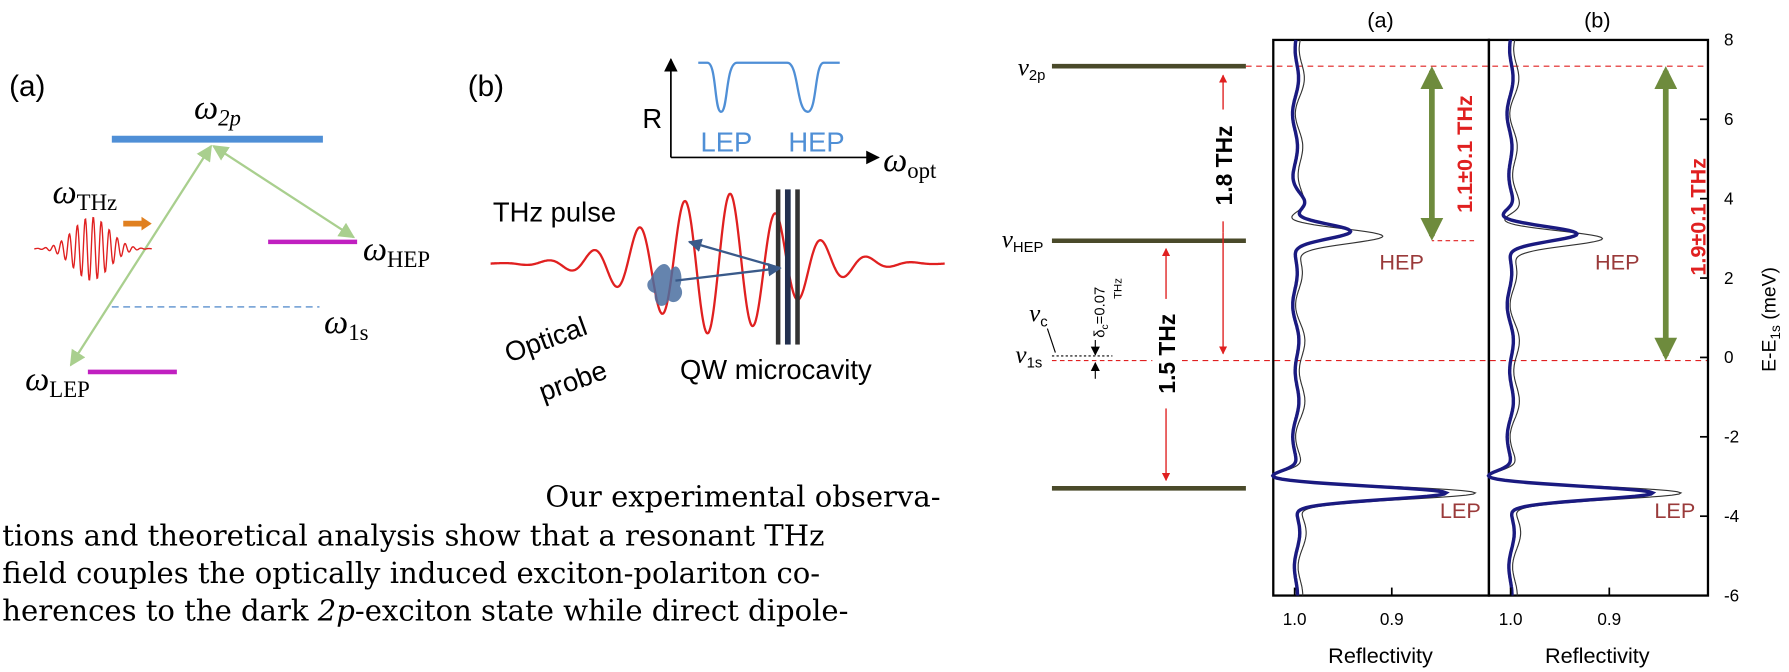  What do you see at coordinates (93, 248) in the screenshot?
I see `thz-pulse` at bounding box center [93, 248].